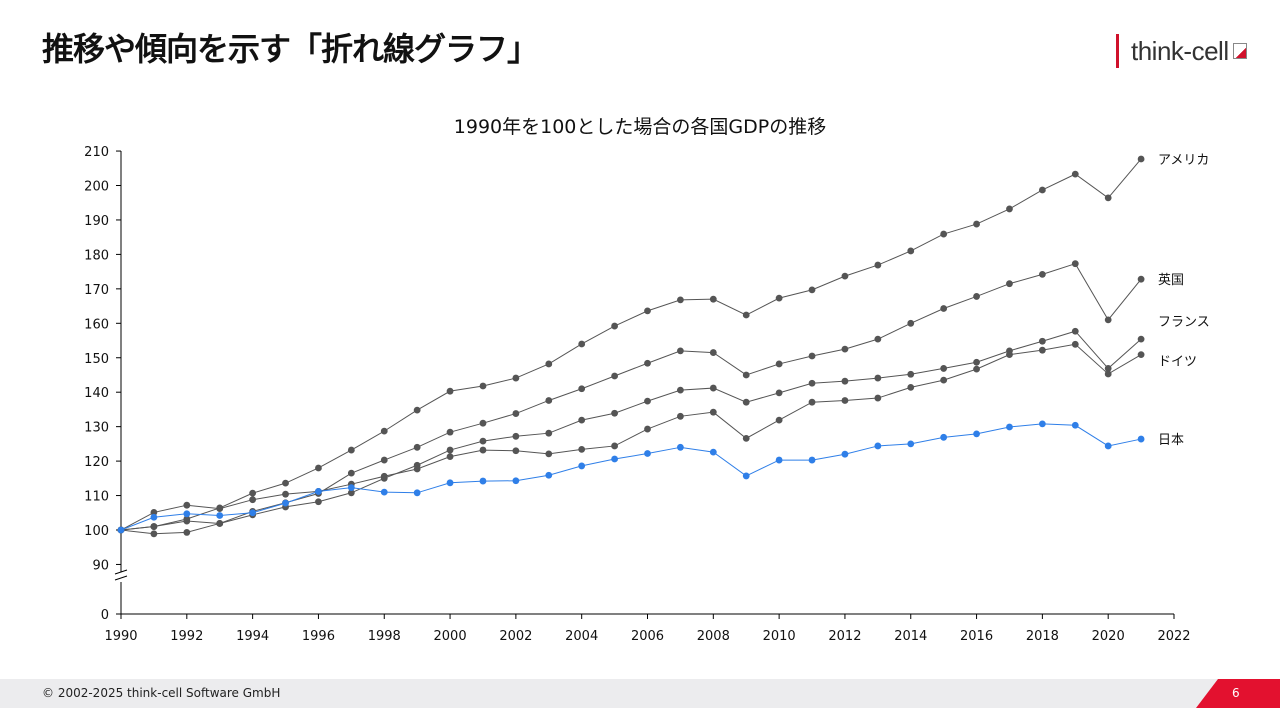  Describe the element at coordinates (1117, 51) in the screenshot. I see `logo-bar` at that location.